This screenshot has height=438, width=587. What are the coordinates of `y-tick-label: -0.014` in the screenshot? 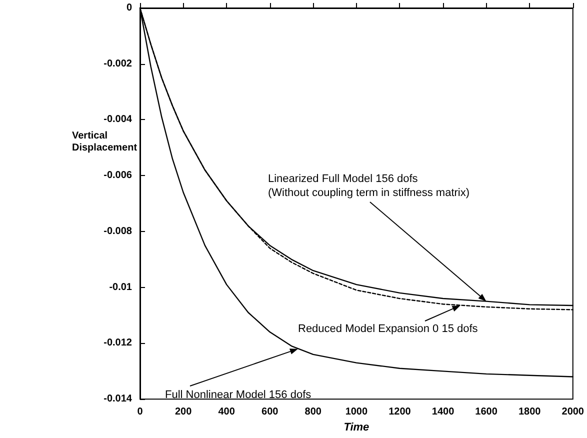 It's located at (118, 399).